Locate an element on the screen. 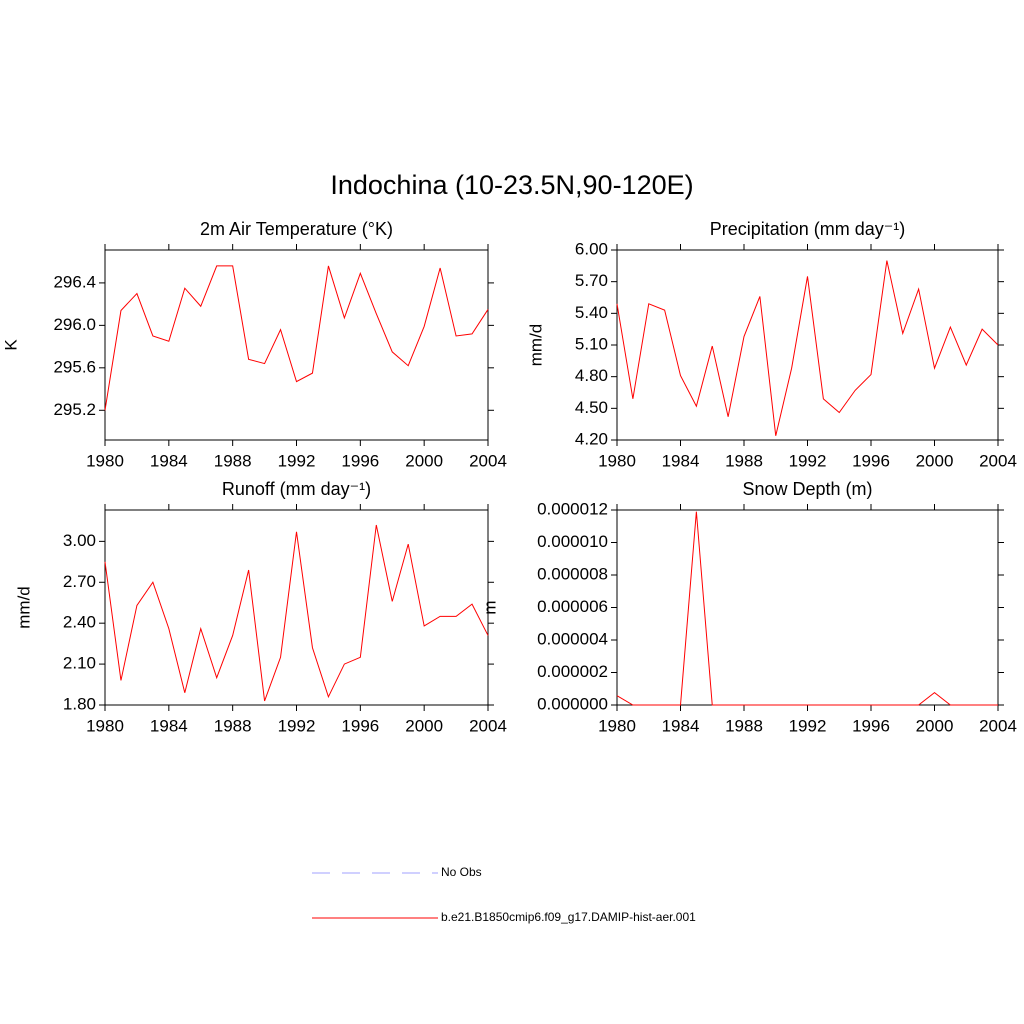 The width and height of the screenshot is (1024, 1024). y-tick-label: 0.000000 is located at coordinates (572, 703).